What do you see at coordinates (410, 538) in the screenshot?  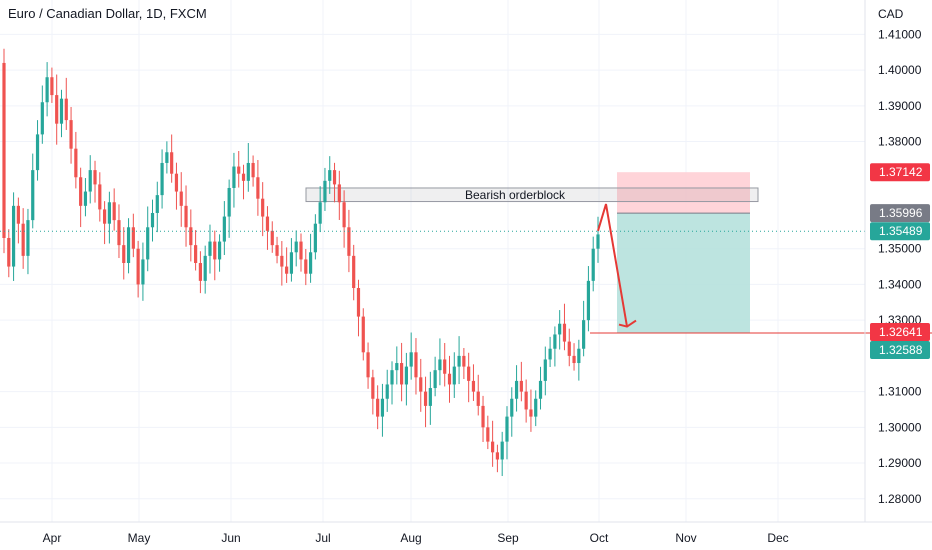 I see `x-tick-label: Aug` at bounding box center [410, 538].